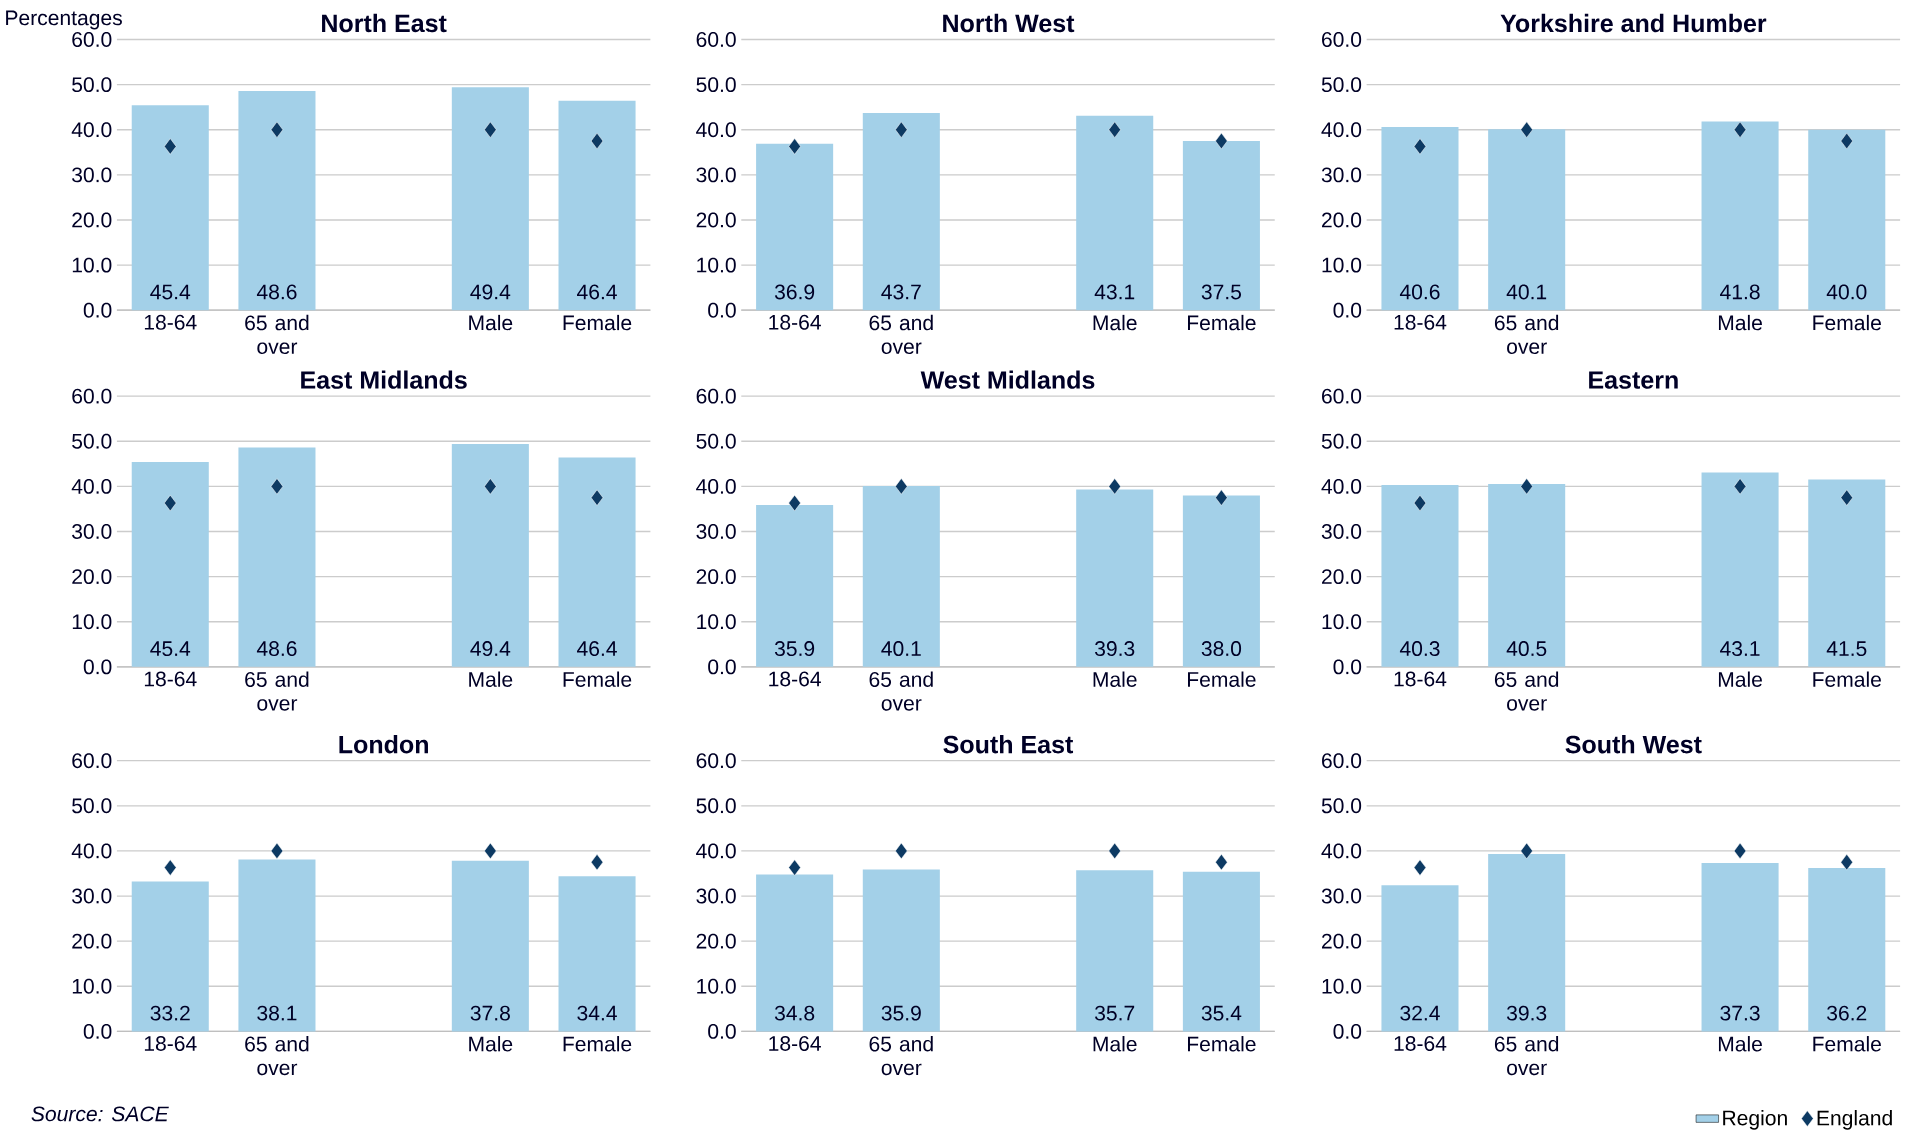  I want to click on data-label: 43.1, so click(1114, 292).